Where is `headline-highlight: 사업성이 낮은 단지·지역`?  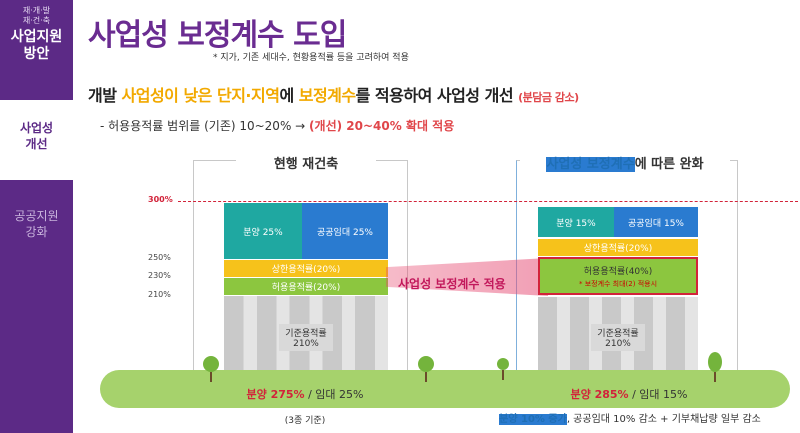 headline-highlight: 사업성이 낮은 단지·지역 is located at coordinates (200, 95).